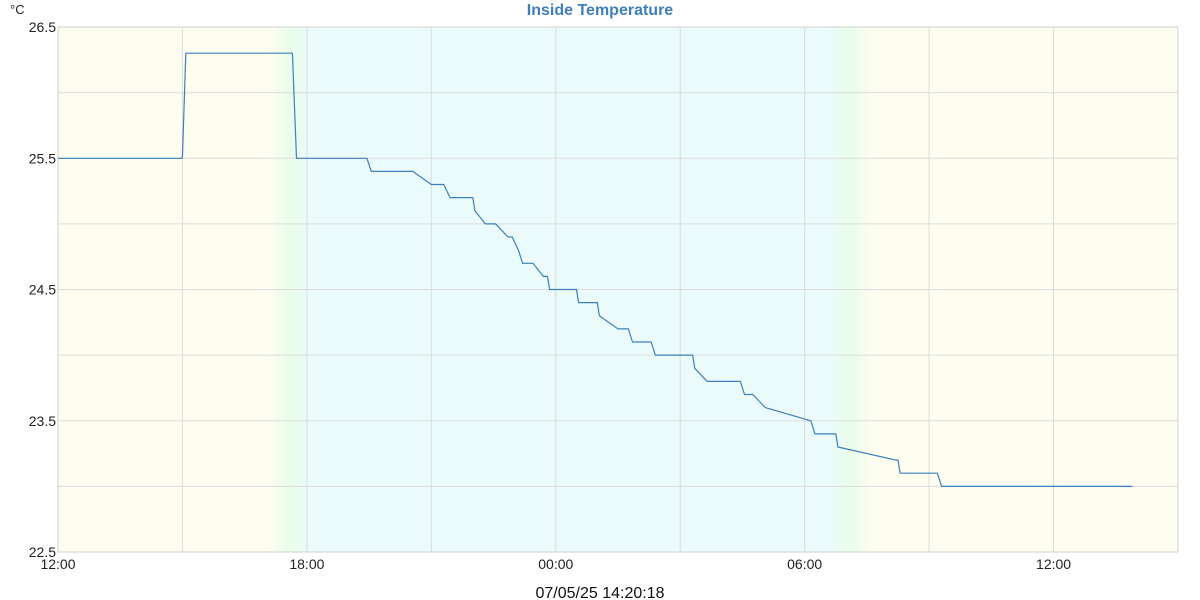 This screenshot has width=1200, height=600. I want to click on x-axis-ticks: 12:00 18:00 00:00 06:00 12:00, so click(555, 564).